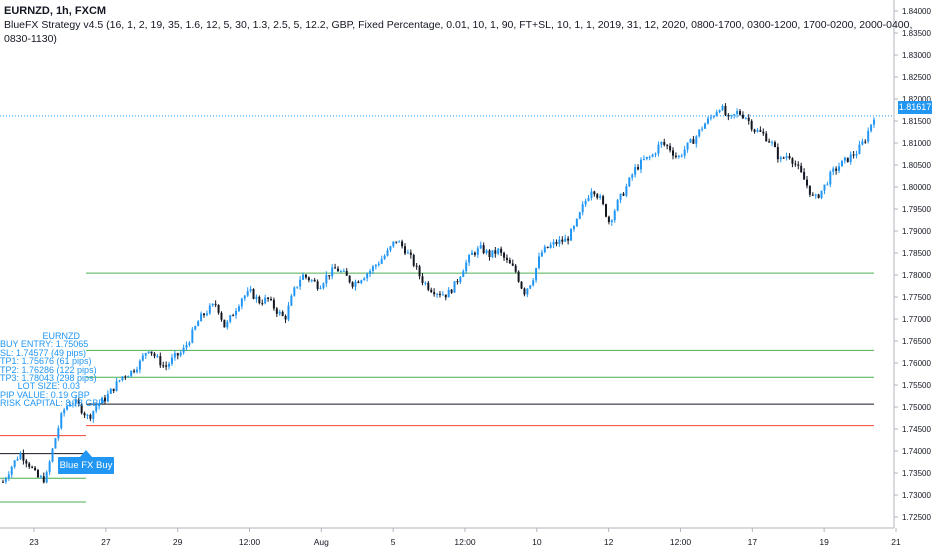  I want to click on y-tick-label: 1.81000, so click(916, 143).